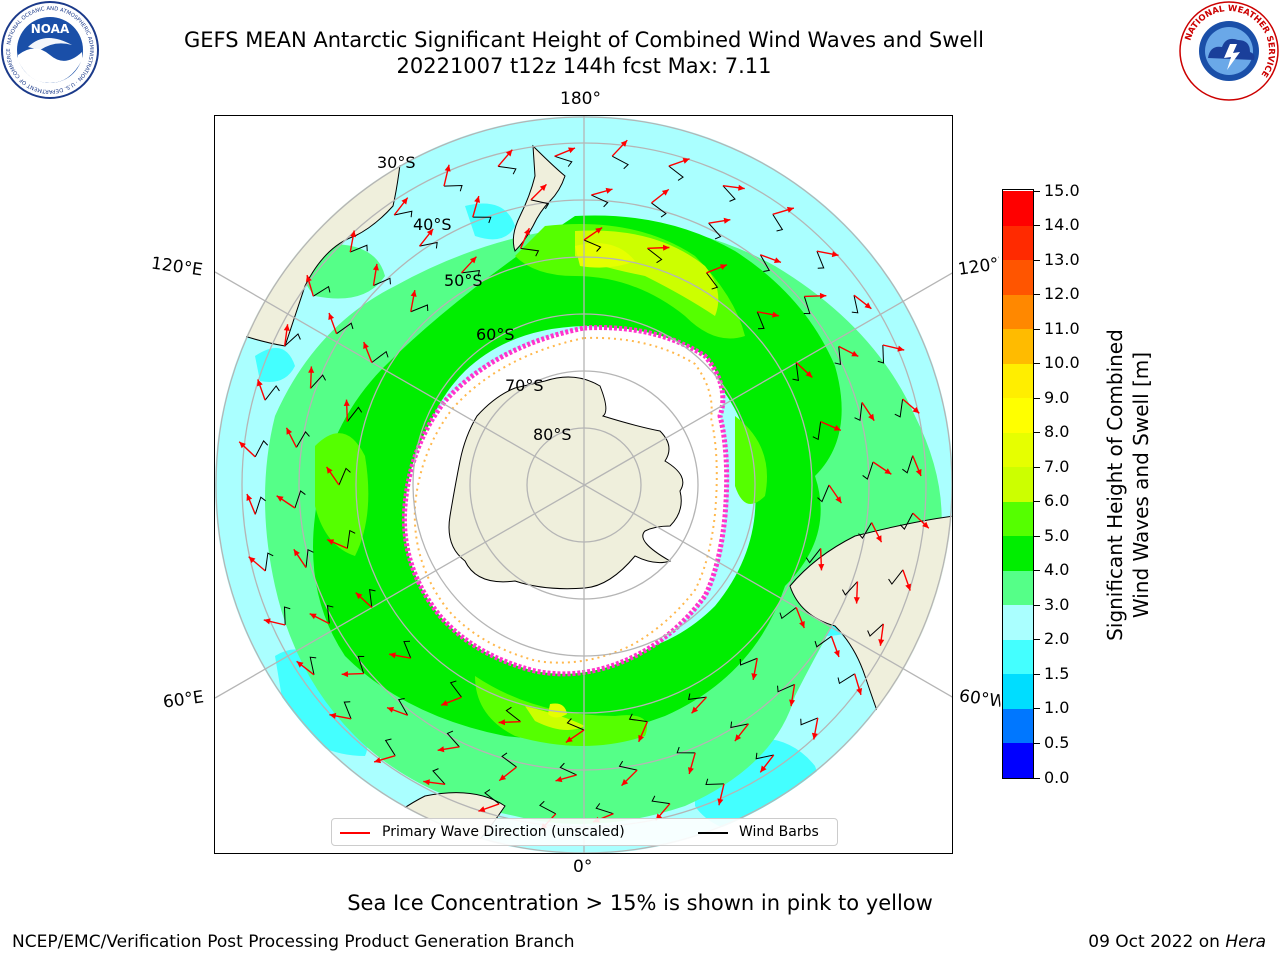 The height and width of the screenshot is (960, 1280). Describe the element at coordinates (1057, 777) in the screenshot. I see `colorbar-tick-label: 0.0` at that location.